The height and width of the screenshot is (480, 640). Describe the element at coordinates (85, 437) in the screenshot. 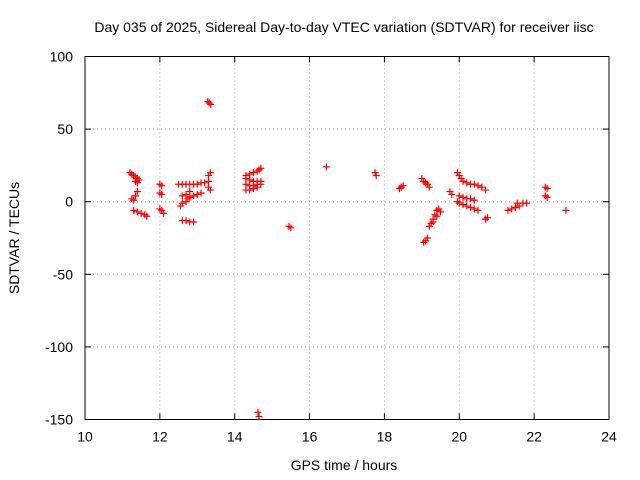

I see `x-tick-label: 10` at that location.